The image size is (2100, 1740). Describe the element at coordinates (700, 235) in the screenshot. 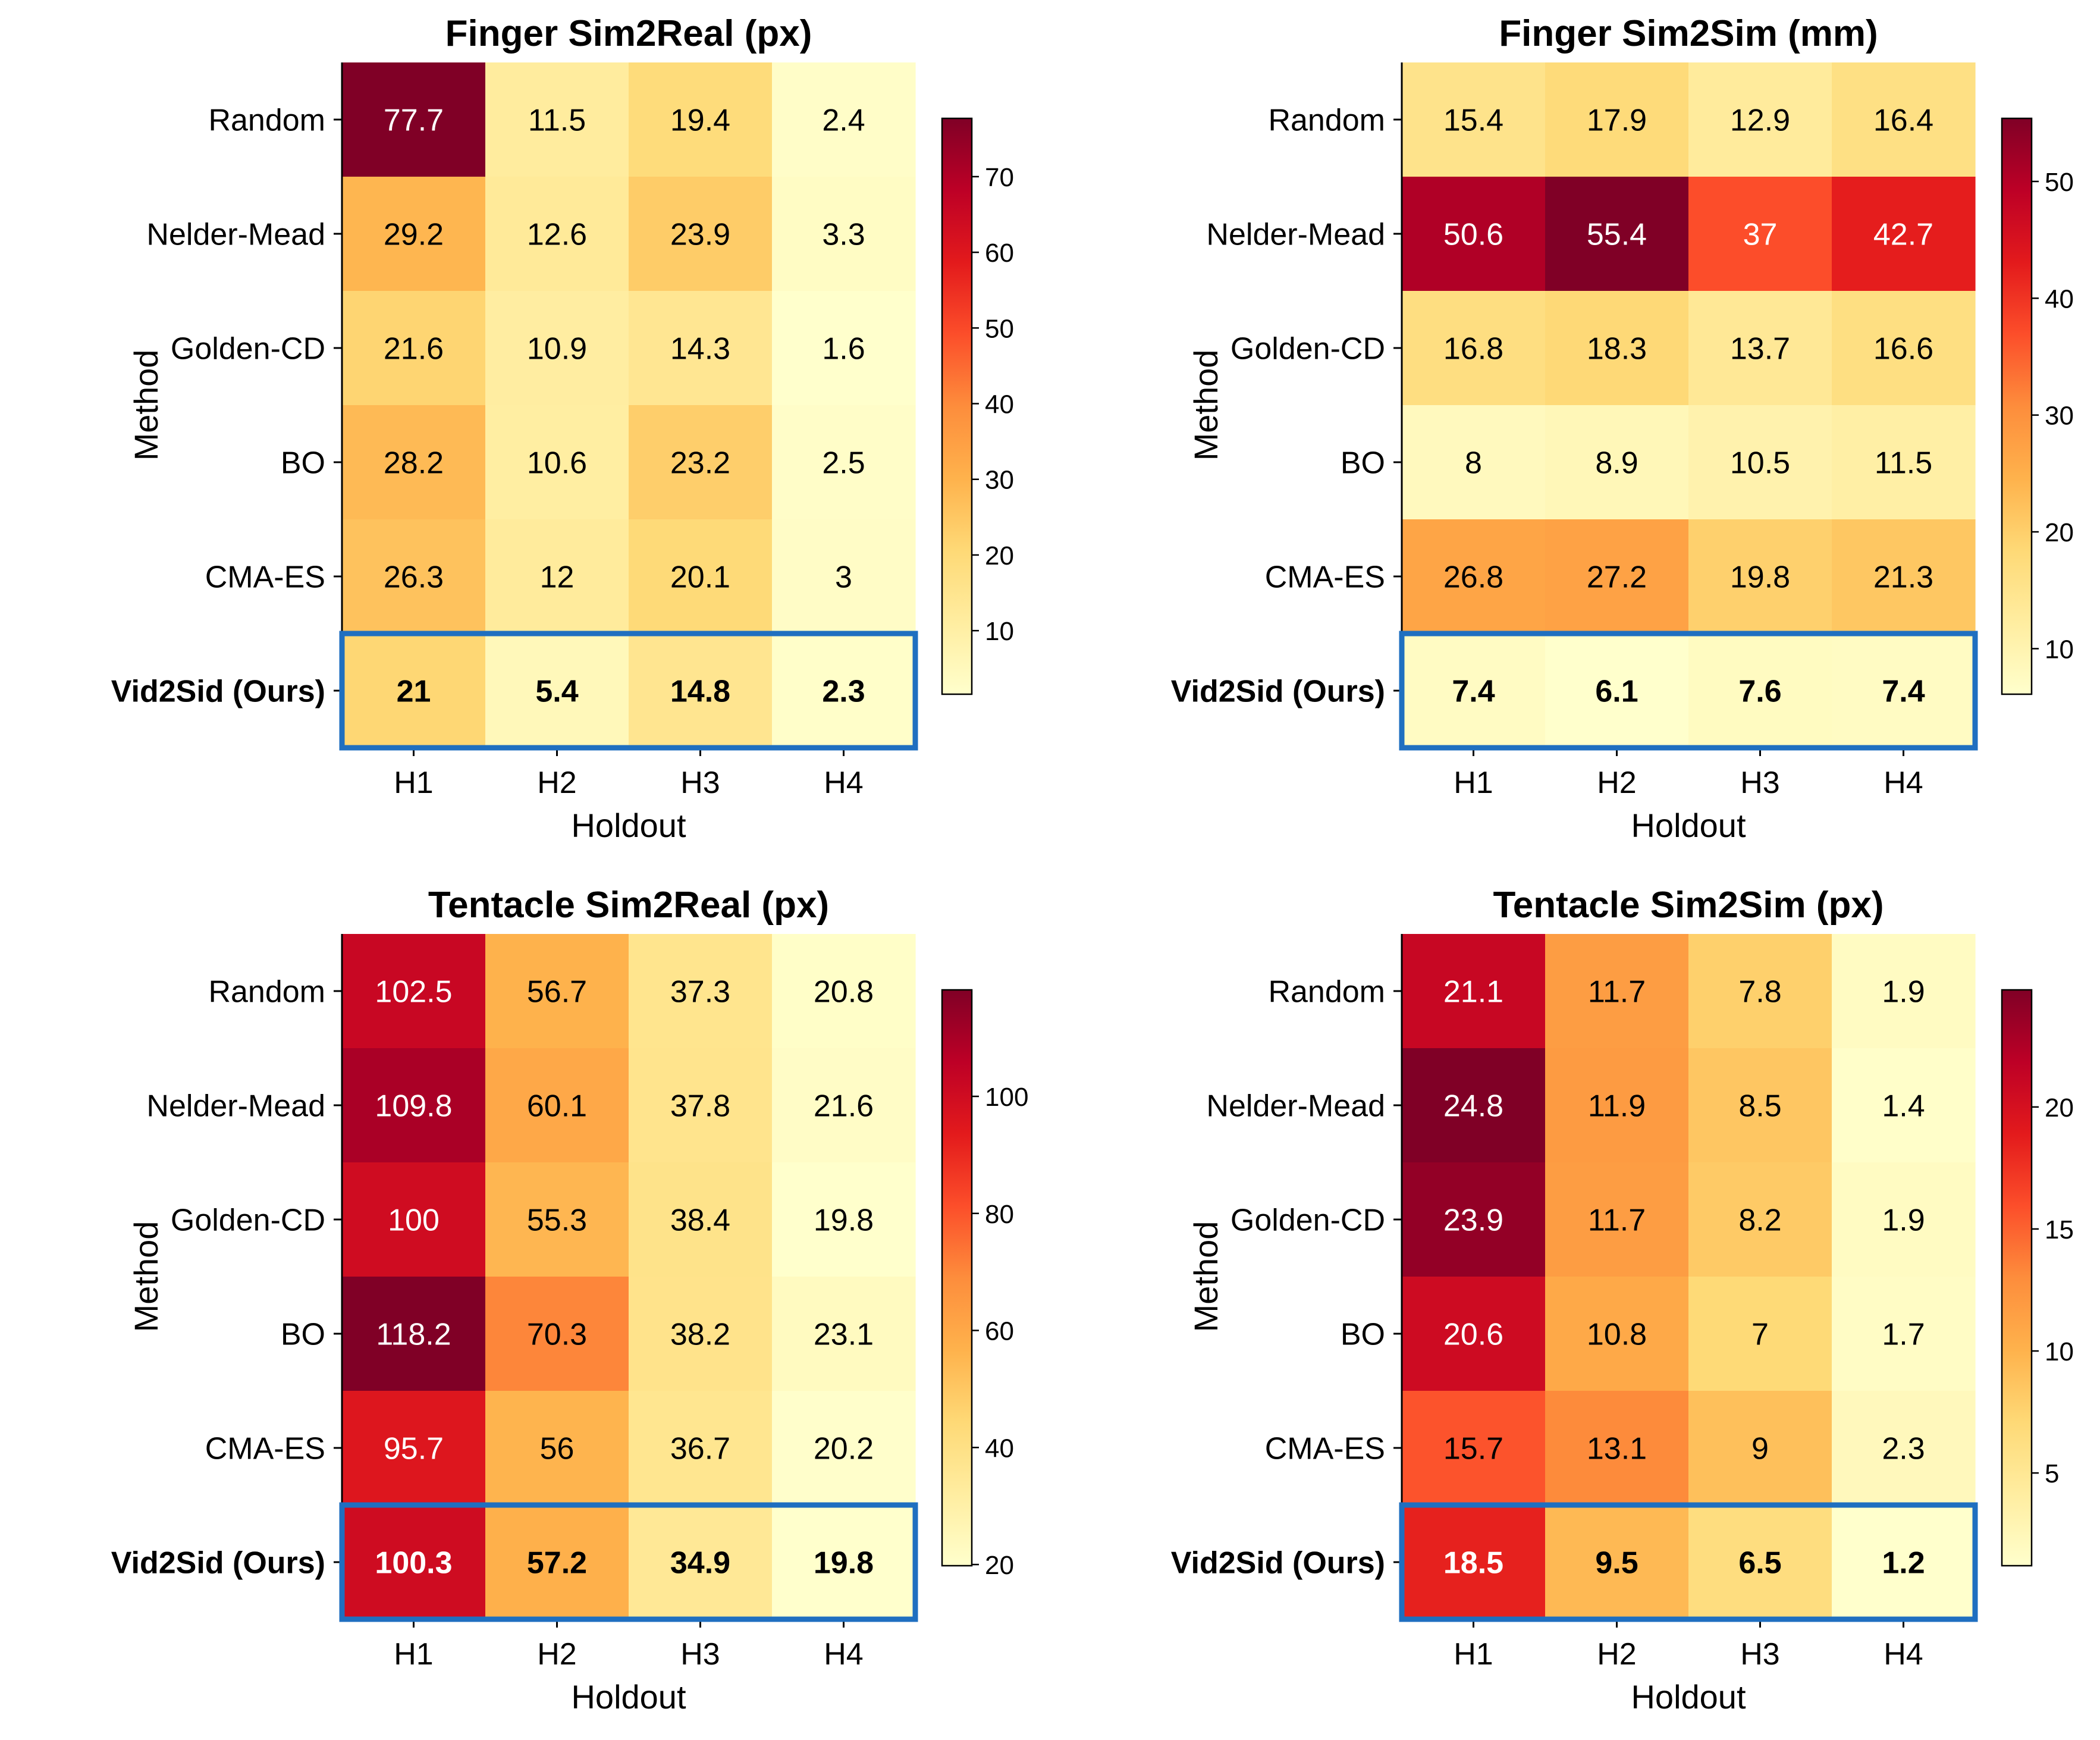

I see `cell-value-label: 23.9` at that location.